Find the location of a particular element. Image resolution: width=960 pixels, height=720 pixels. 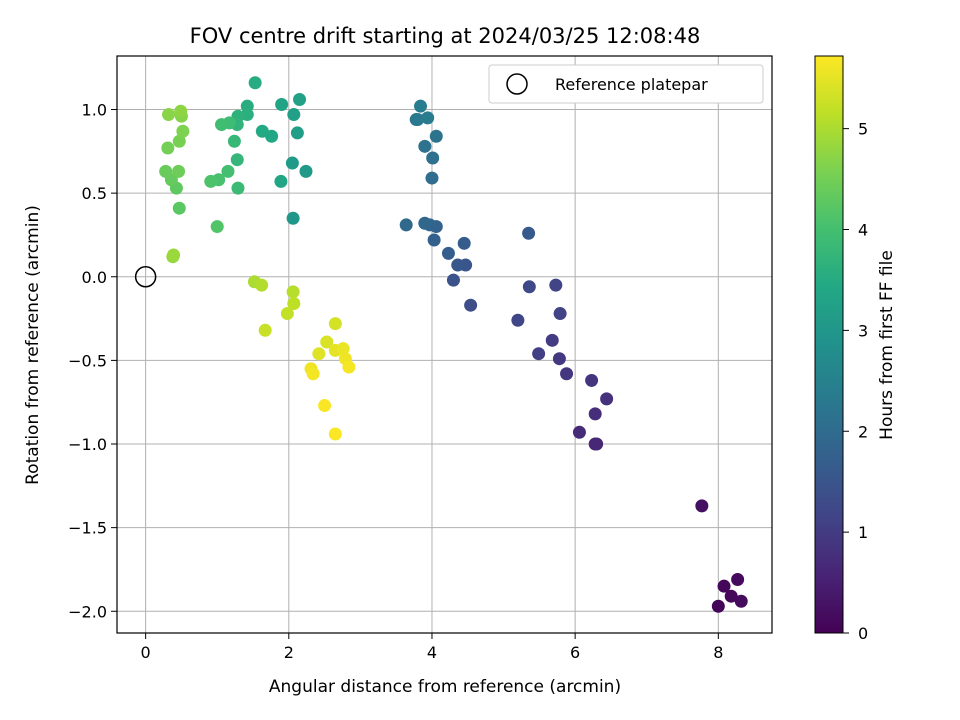

x-tick-label: 6 is located at coordinates (575, 652).